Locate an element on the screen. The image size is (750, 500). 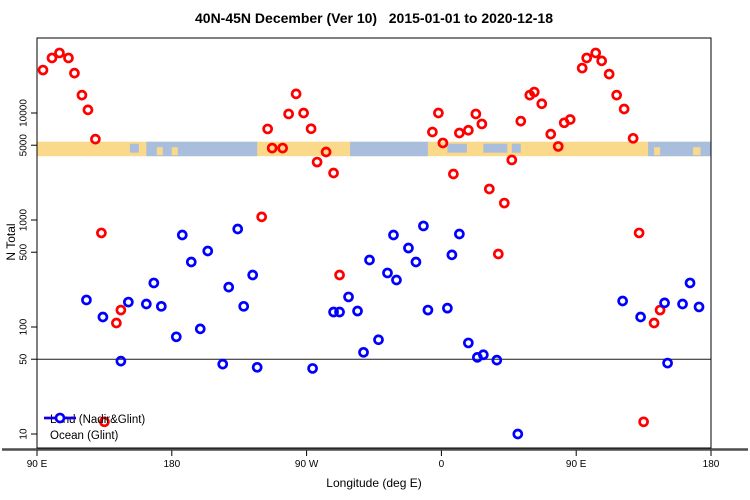
y-axis-ticks: 10 50 100 500 1000 5000 10000 is located at coordinates (28, 269).